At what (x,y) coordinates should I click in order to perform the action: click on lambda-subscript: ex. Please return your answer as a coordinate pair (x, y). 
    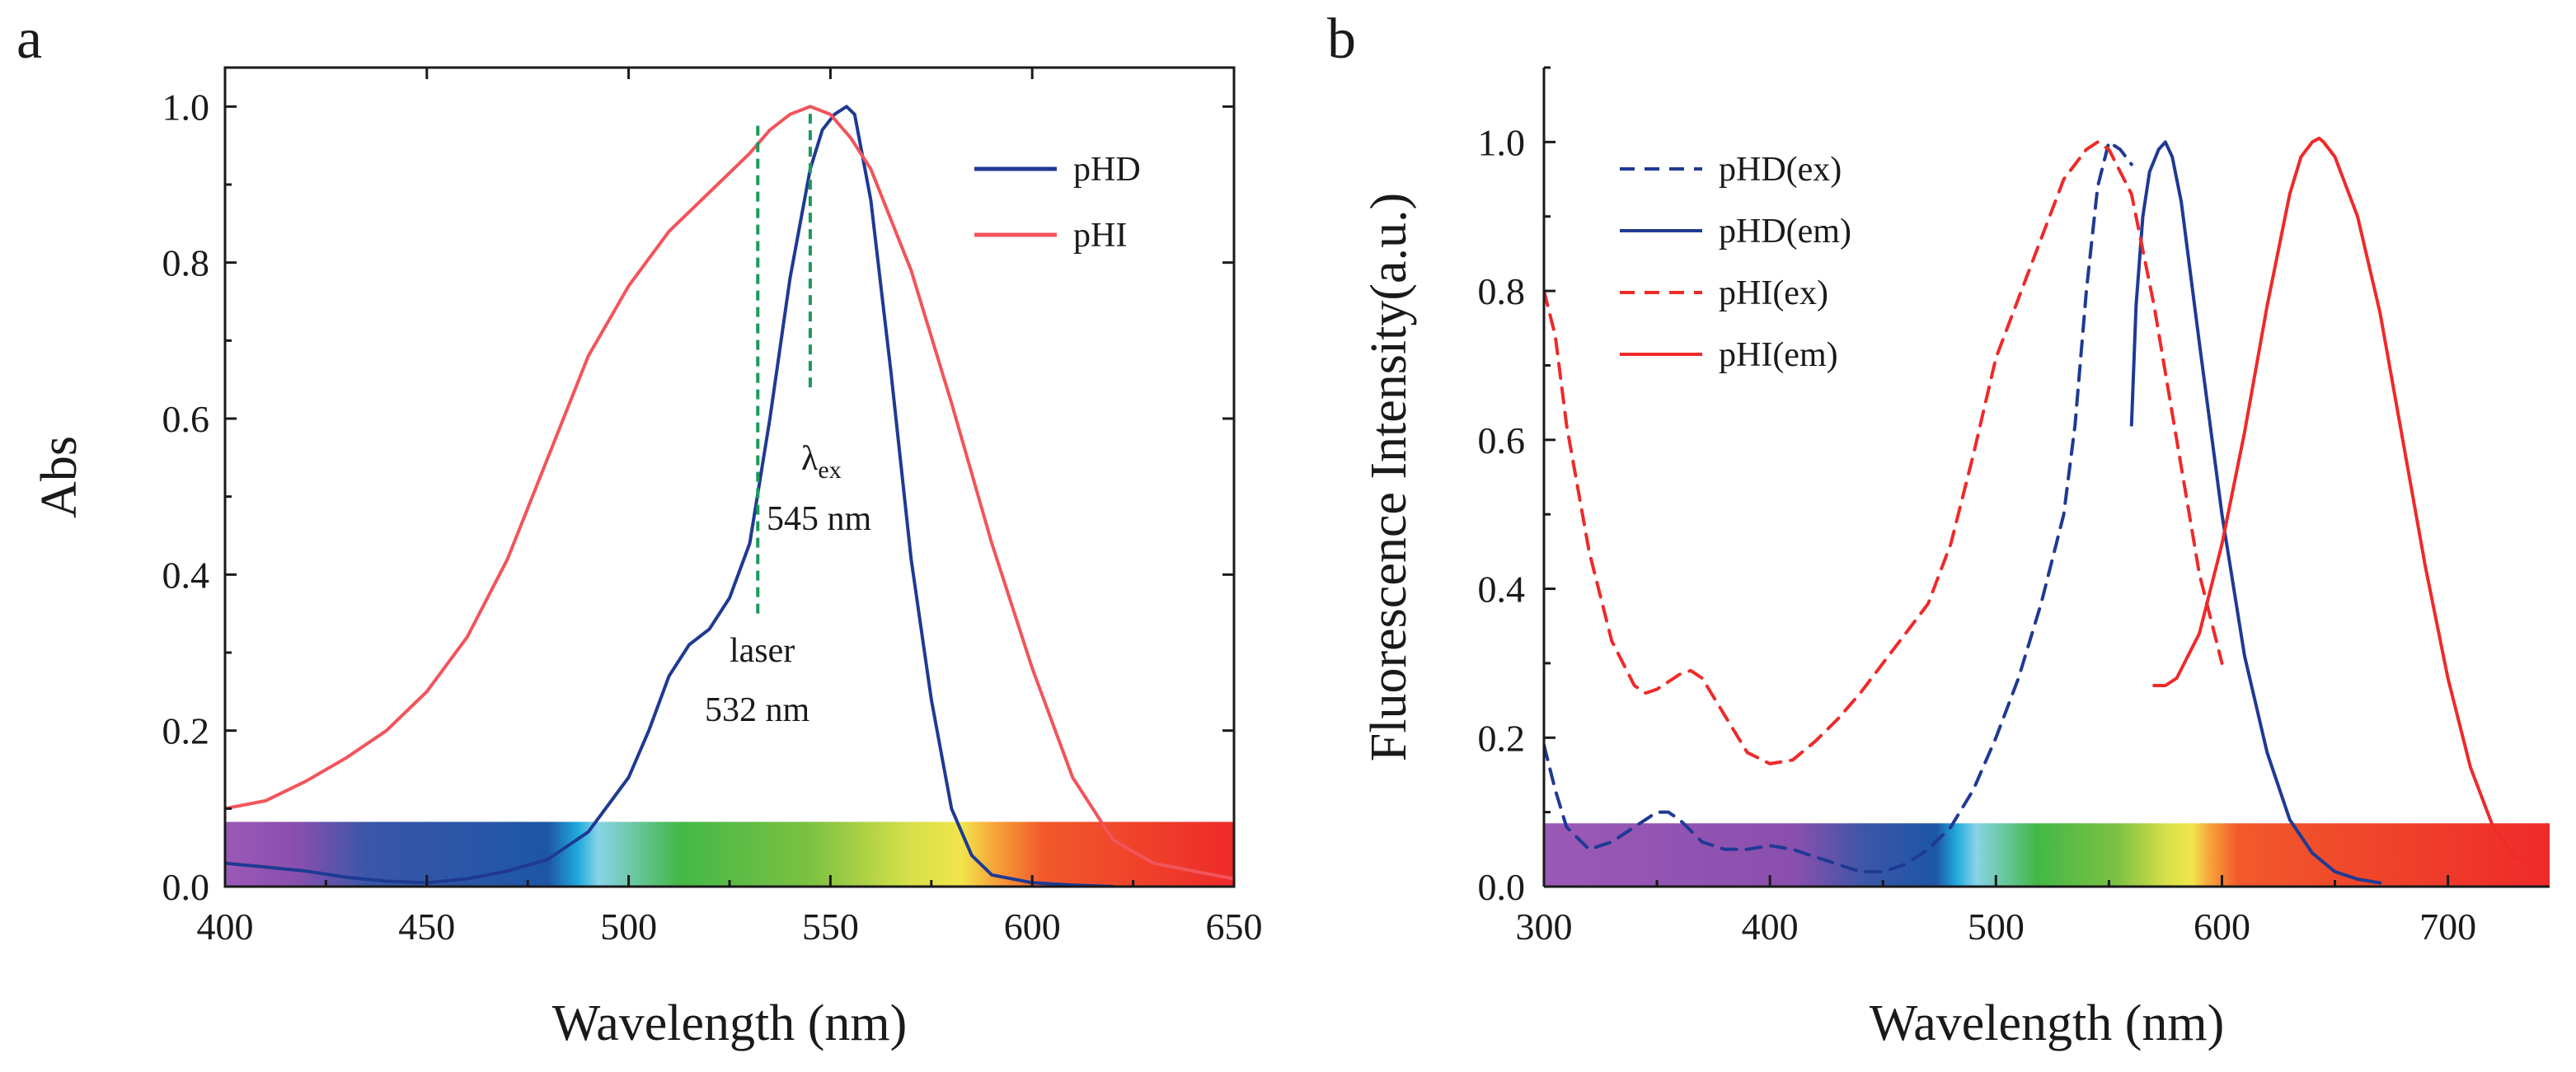
    Looking at the image, I should click on (830, 470).